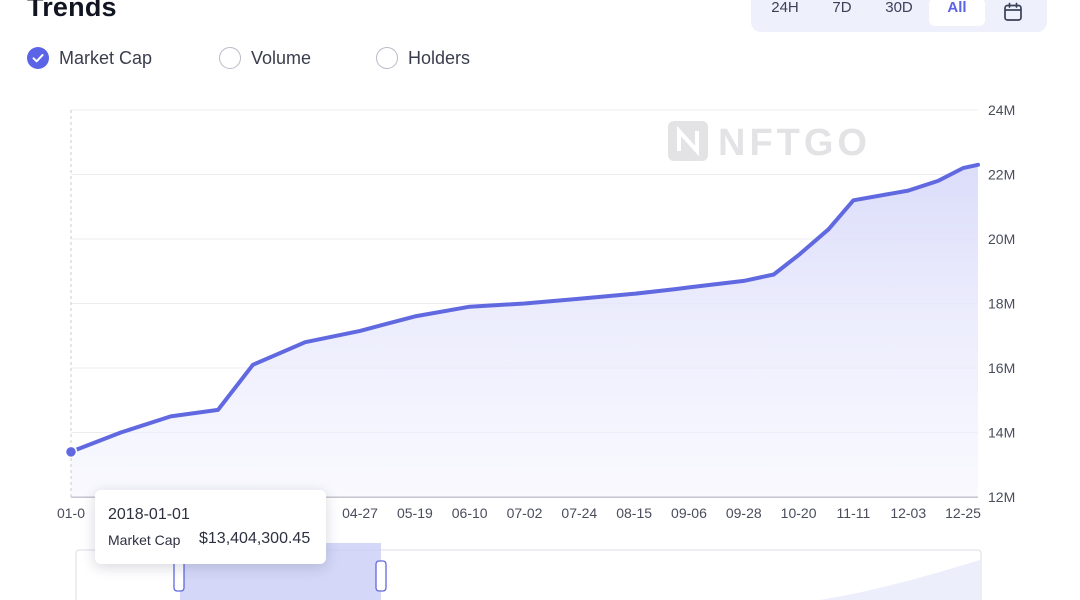 The image size is (1080, 600). What do you see at coordinates (744, 513) in the screenshot?
I see `x-tick-label: 09-28` at bounding box center [744, 513].